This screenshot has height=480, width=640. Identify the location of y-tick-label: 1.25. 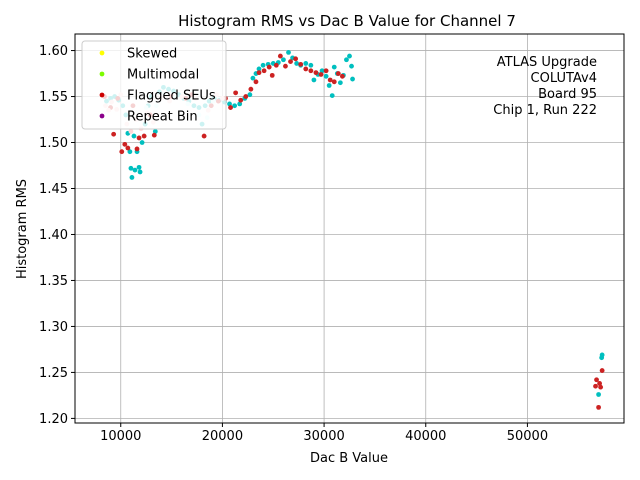
(53, 373).